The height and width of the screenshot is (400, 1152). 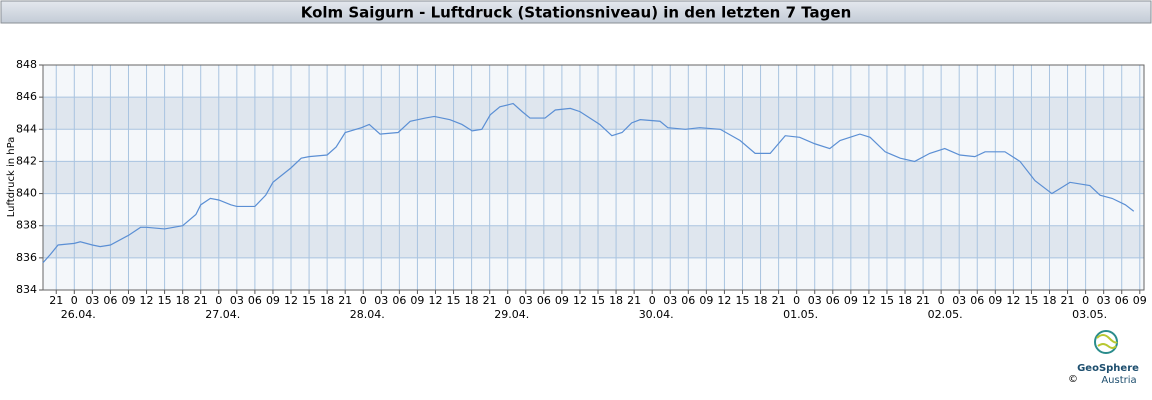 I want to click on y-tick-label: 840, so click(x=26, y=193).